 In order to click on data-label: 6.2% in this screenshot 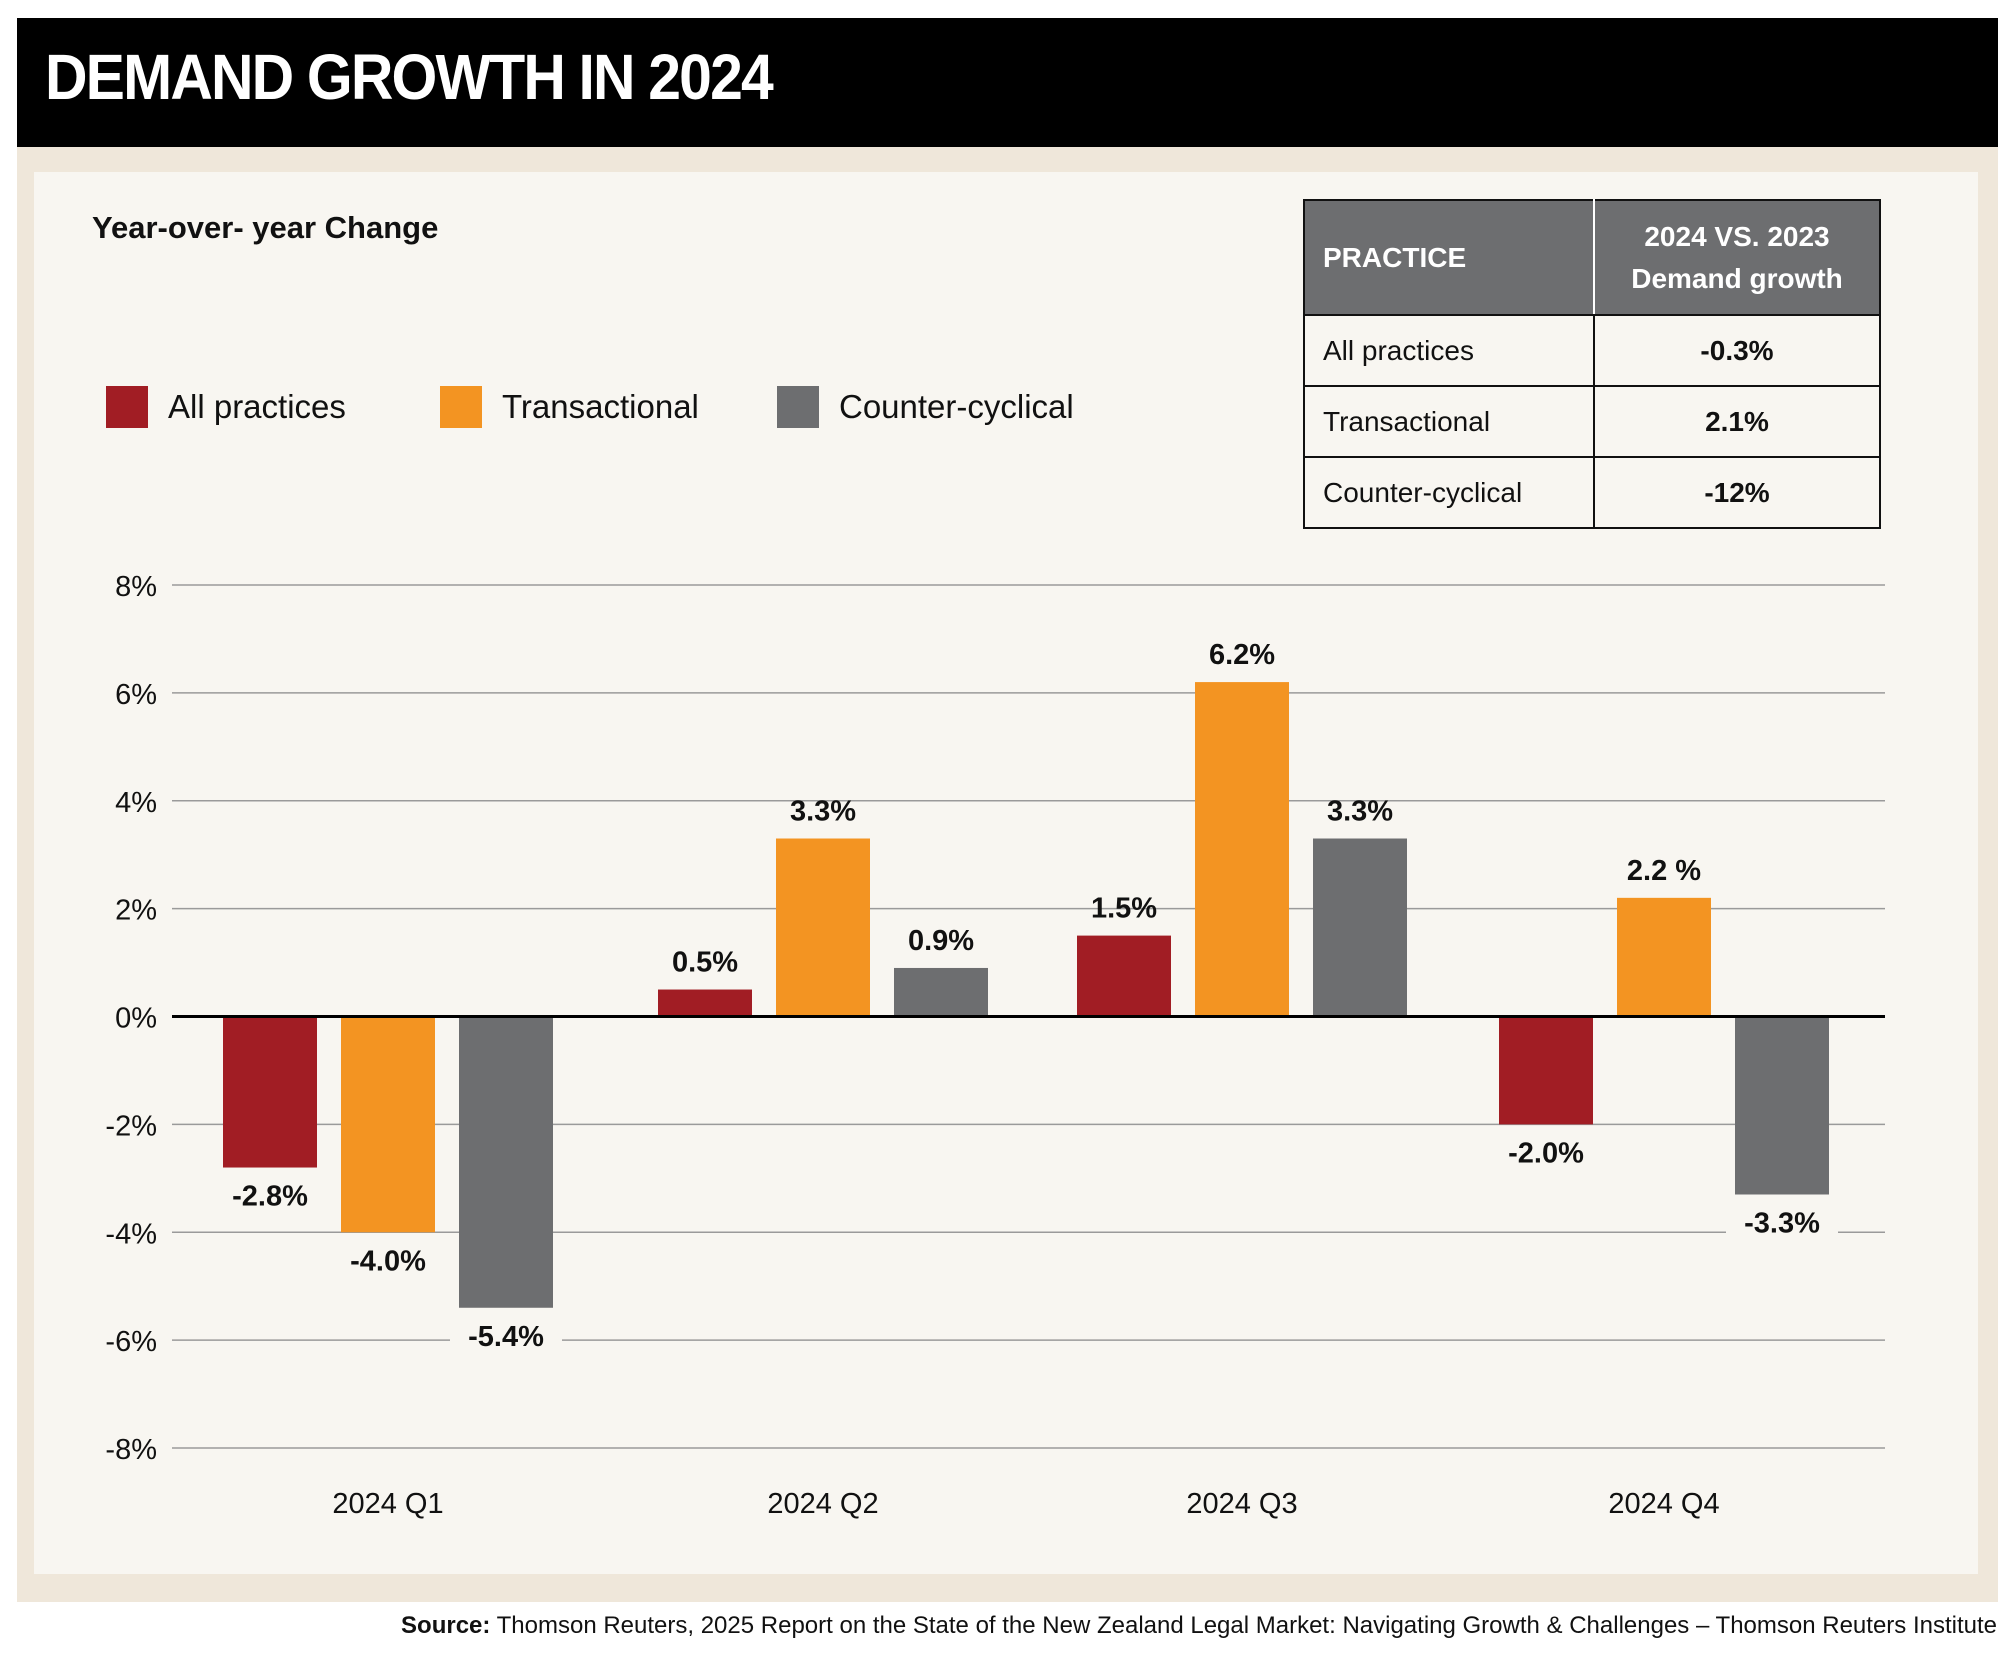, I will do `click(1242, 655)`.